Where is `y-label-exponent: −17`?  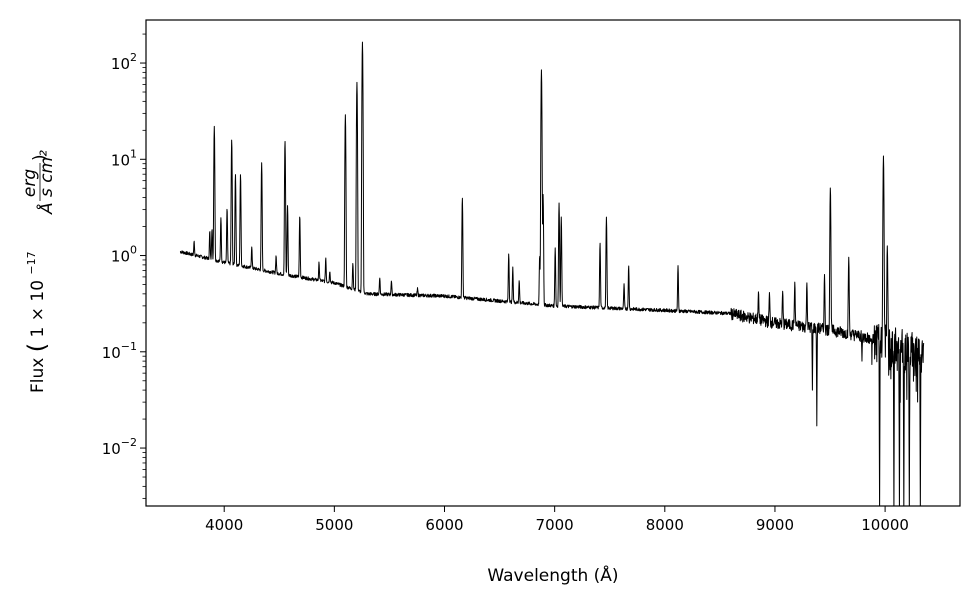
y-label-exponent: −17 is located at coordinates (31, 262).